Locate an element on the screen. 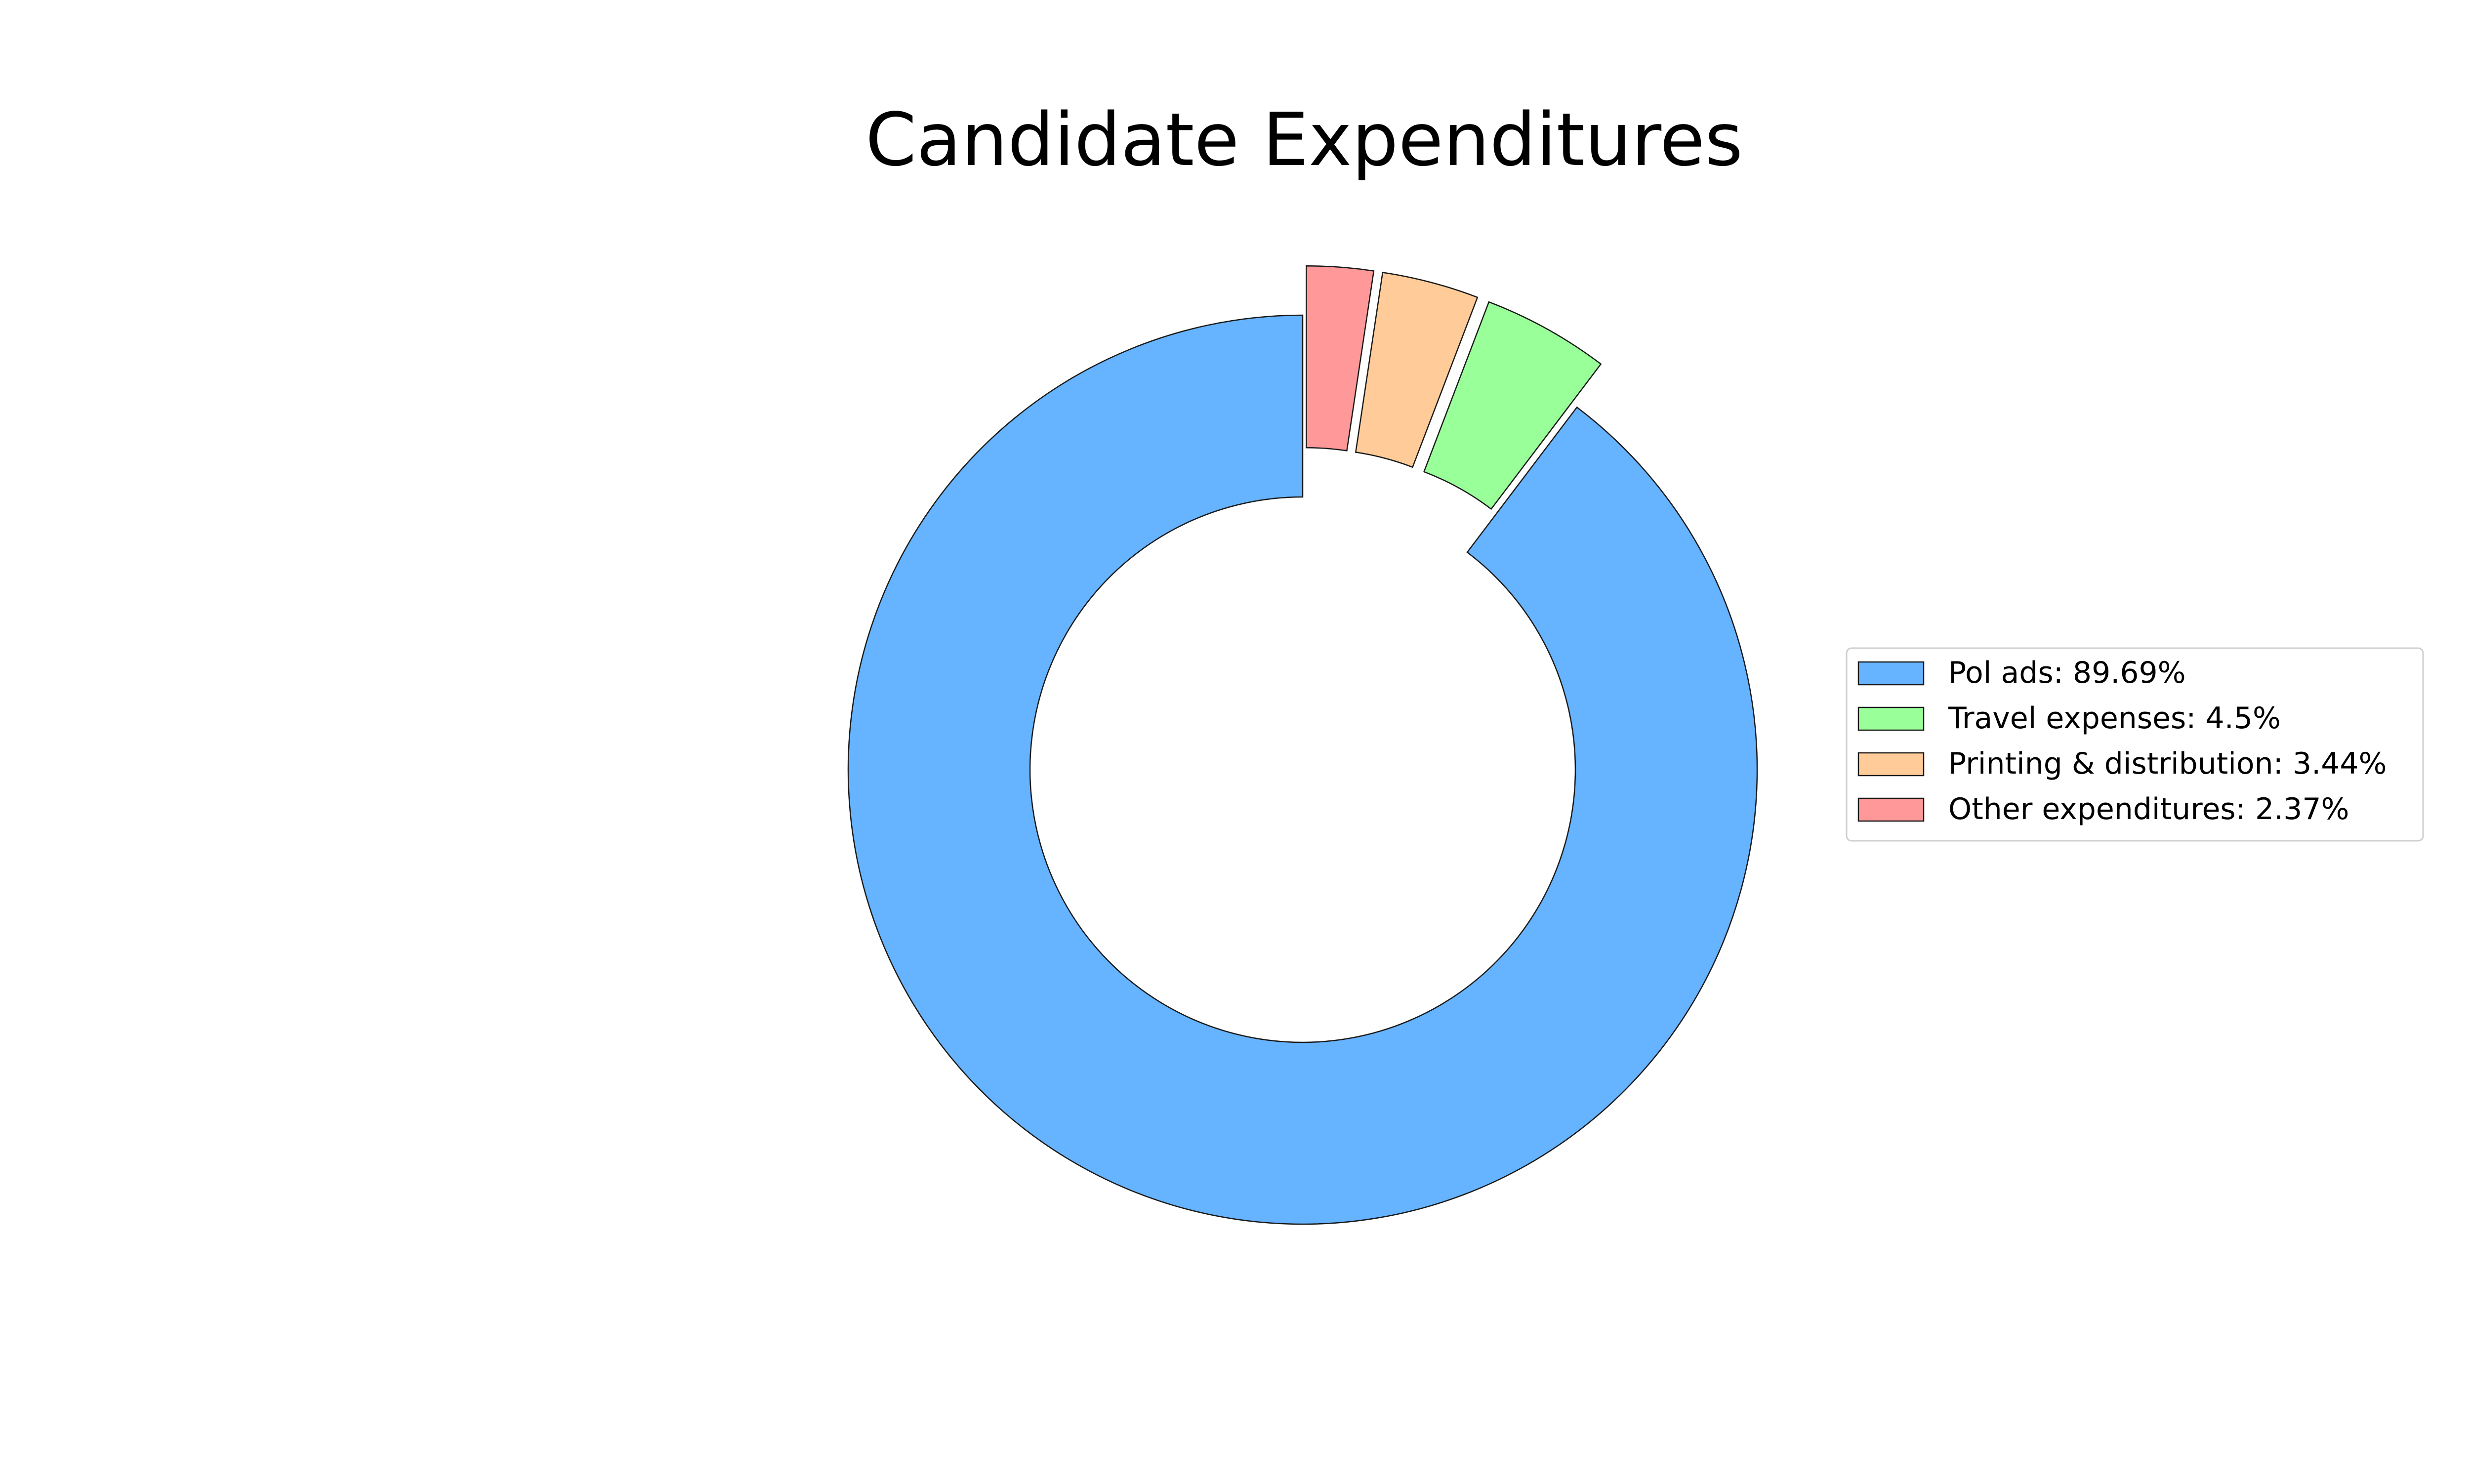  legend-swatch-other-expenditures is located at coordinates (1891, 809).